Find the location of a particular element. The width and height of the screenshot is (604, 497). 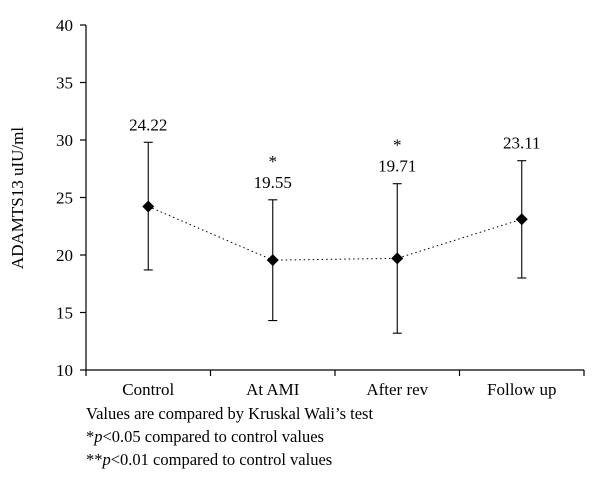

y-tick-label-30: 30 is located at coordinates (64, 140).